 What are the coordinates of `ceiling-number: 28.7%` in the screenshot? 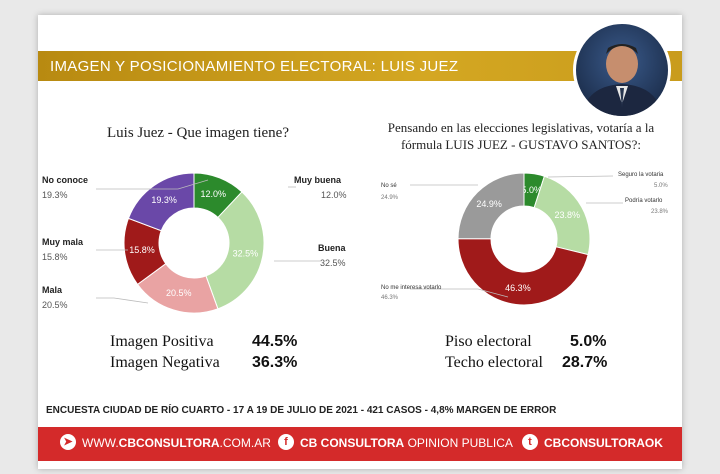 It's located at (585, 362).